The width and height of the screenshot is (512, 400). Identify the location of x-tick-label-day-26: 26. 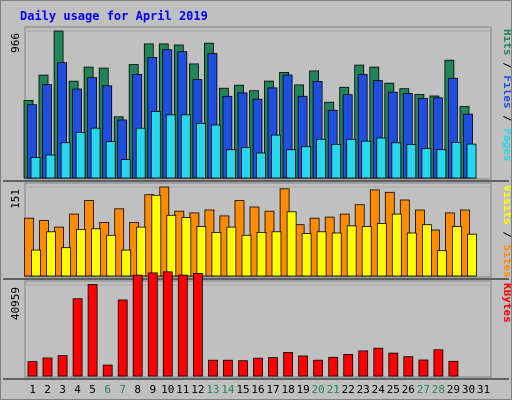
(408, 389).